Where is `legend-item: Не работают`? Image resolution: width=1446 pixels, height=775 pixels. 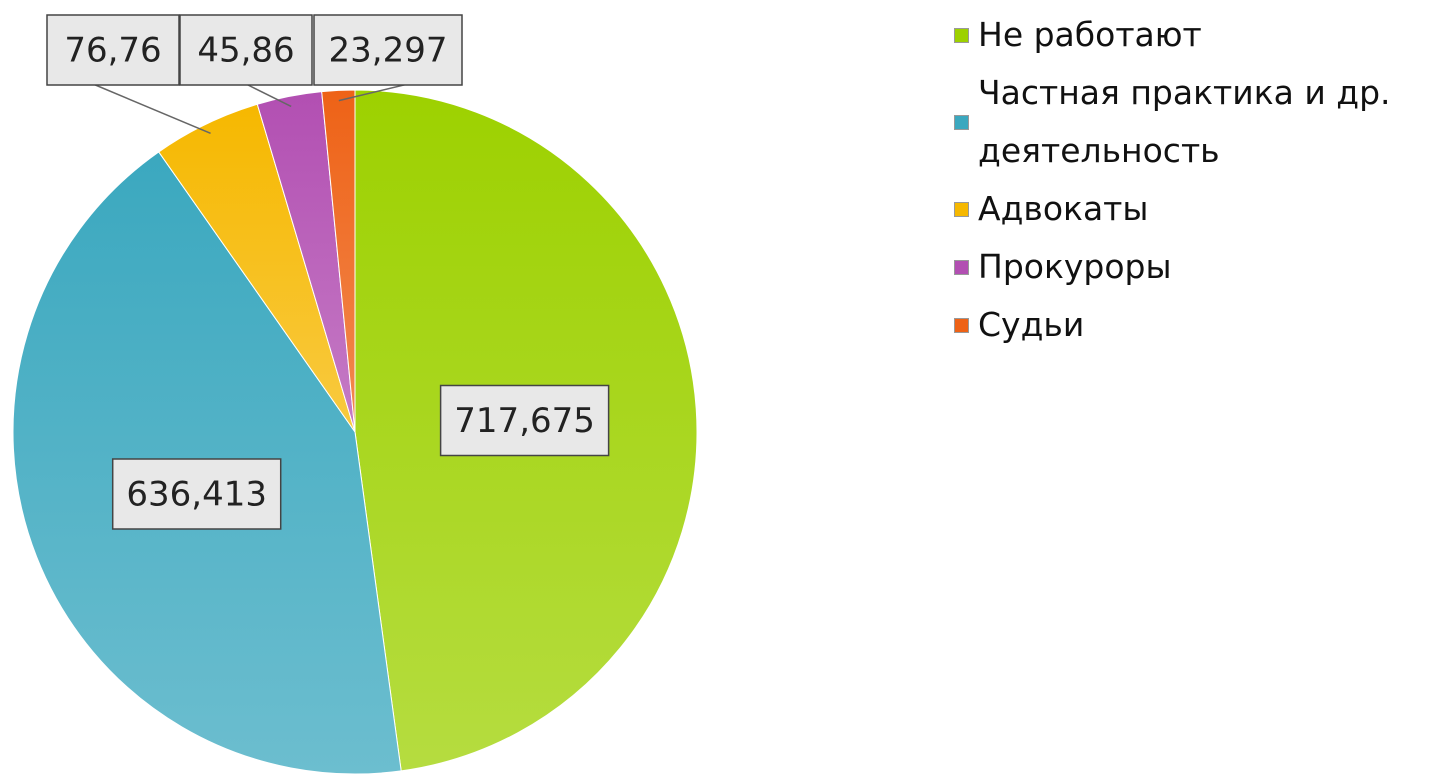 legend-item: Не работают is located at coordinates (1183, 35).